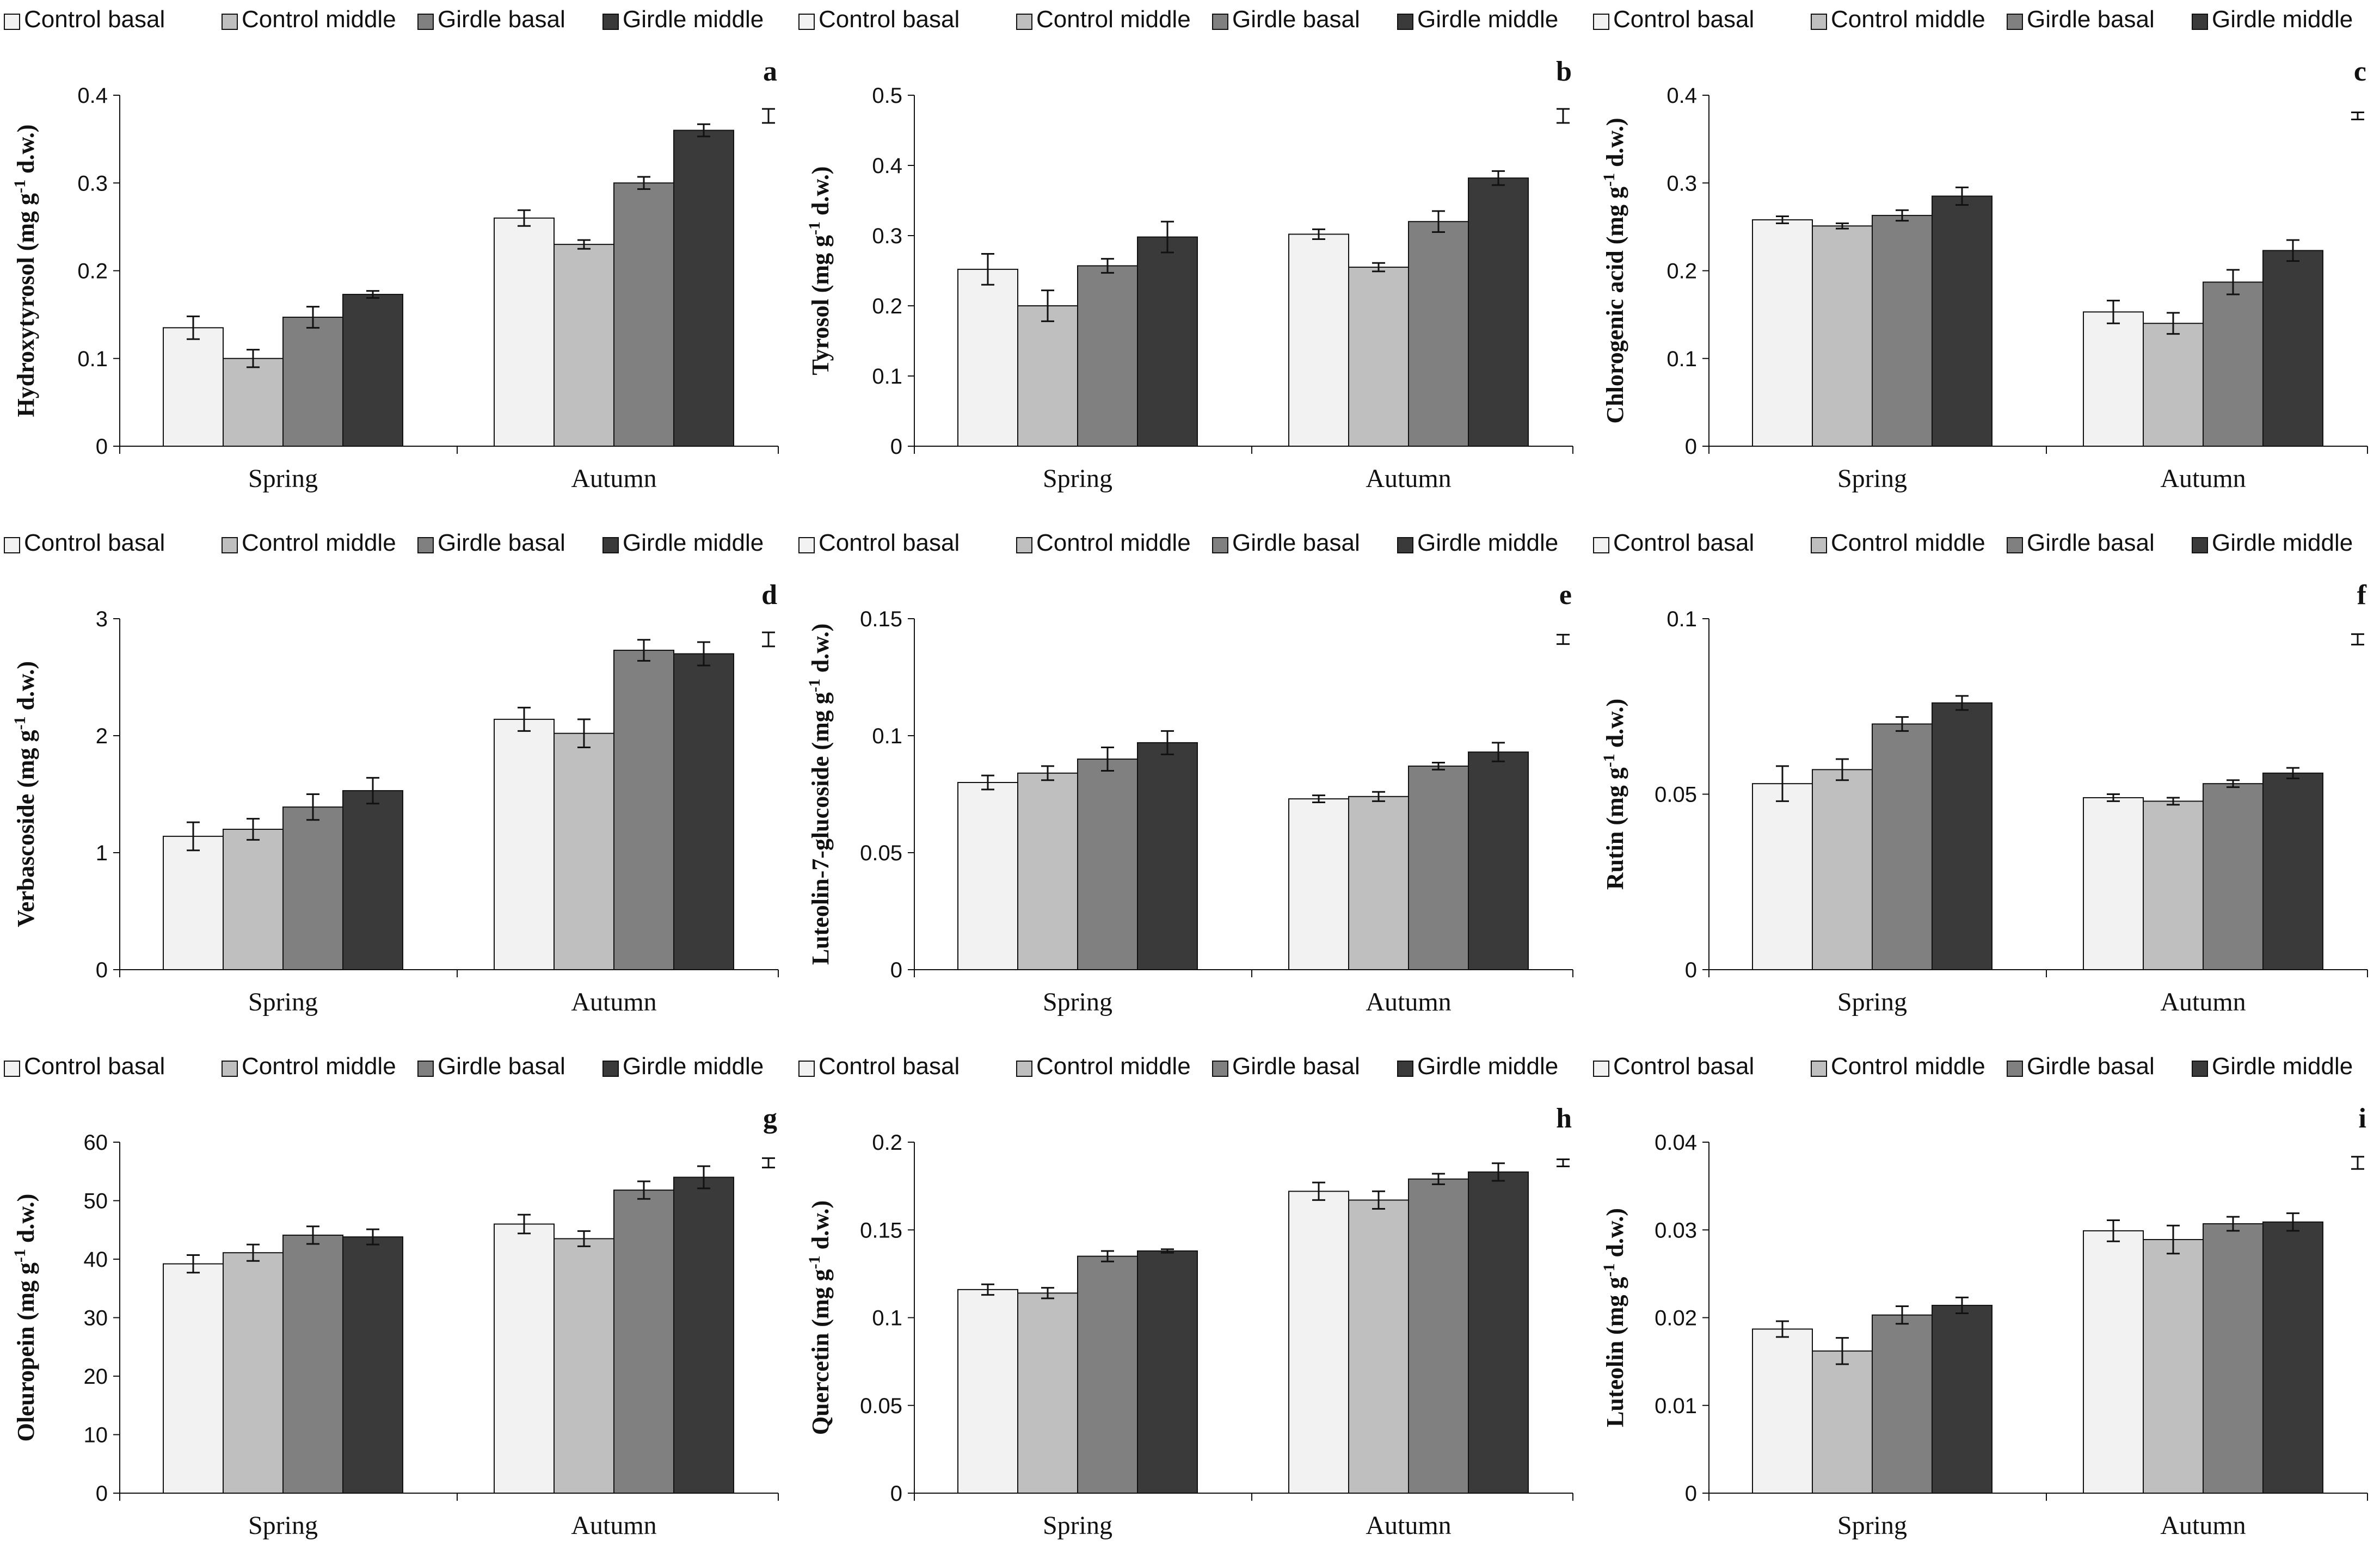 The height and width of the screenshot is (1553, 2380). What do you see at coordinates (102, 736) in the screenshot?
I see `y-tick-label: 2` at bounding box center [102, 736].